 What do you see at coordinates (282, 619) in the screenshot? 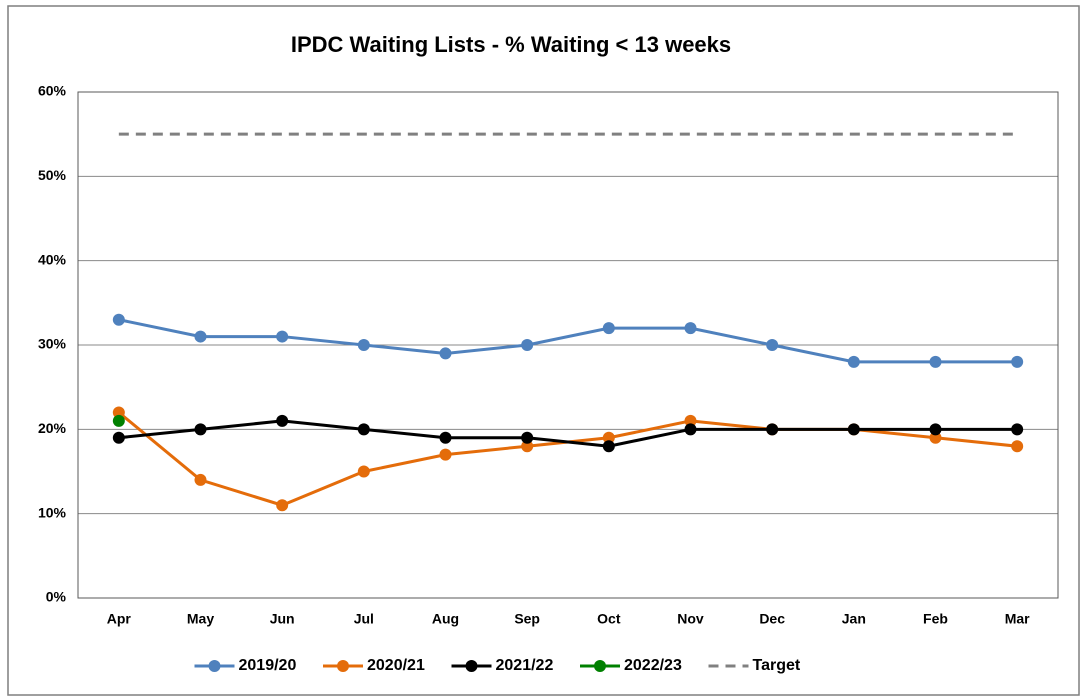
I see `x-tick-label: Jun` at bounding box center [282, 619].